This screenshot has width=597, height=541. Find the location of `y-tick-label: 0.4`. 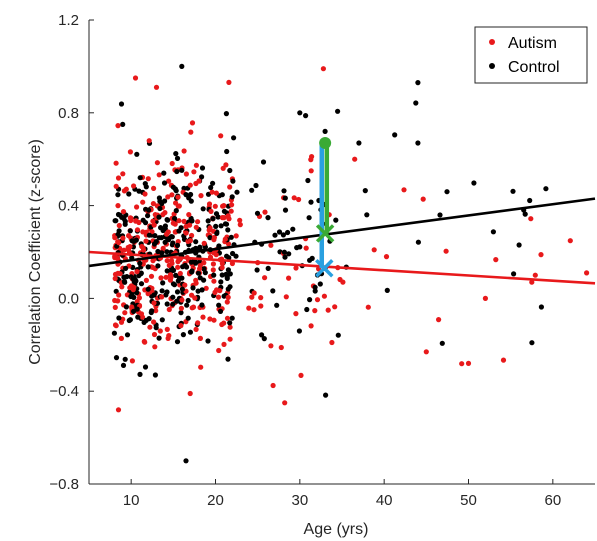

y-tick-label: 0.4 is located at coordinates (68, 206).